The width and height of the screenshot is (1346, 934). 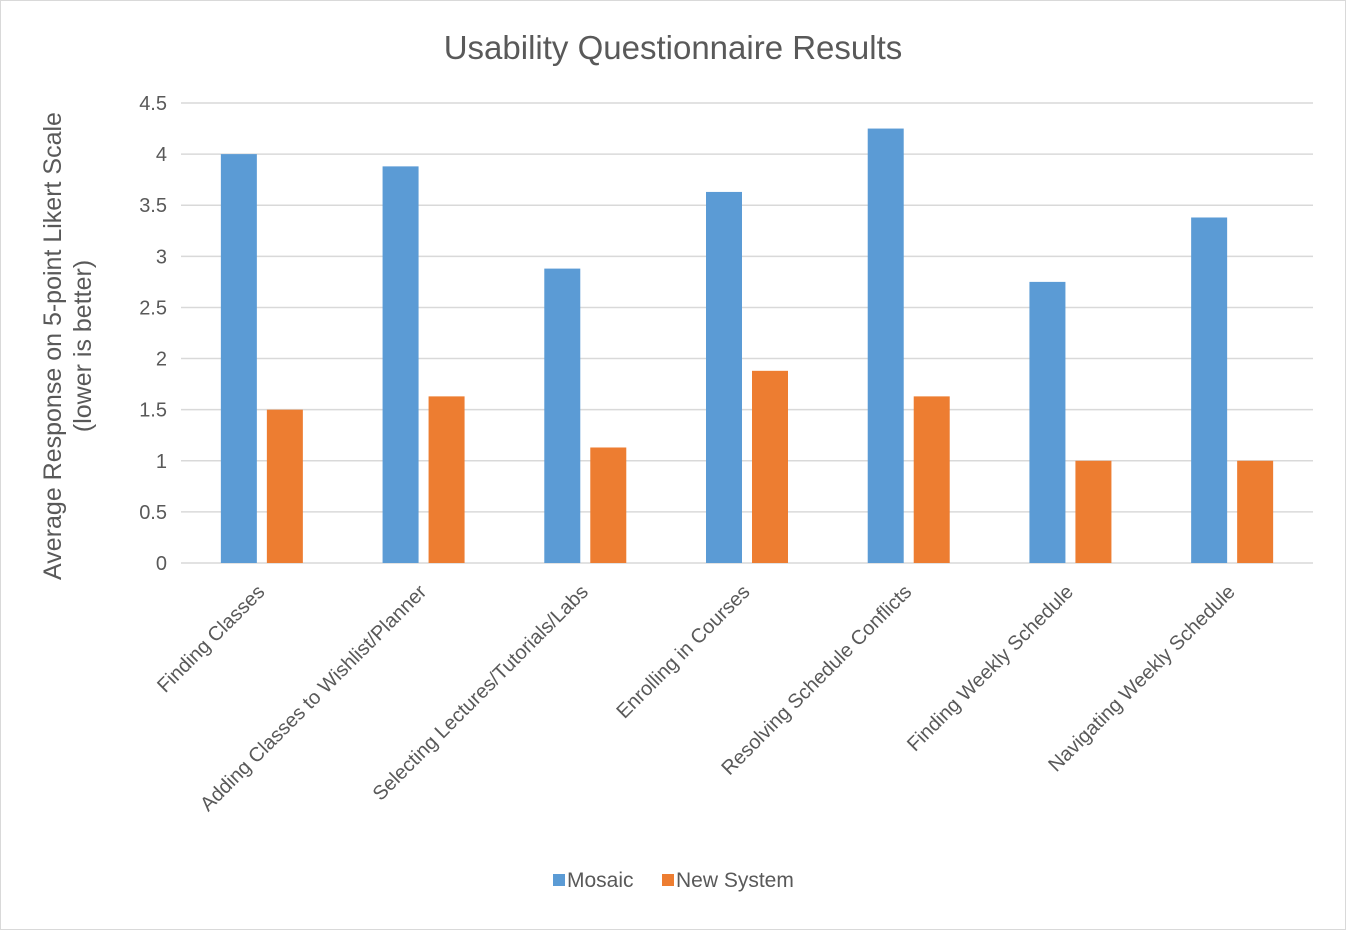 What do you see at coordinates (161, 155) in the screenshot?
I see `y-tick-label: 4` at bounding box center [161, 155].